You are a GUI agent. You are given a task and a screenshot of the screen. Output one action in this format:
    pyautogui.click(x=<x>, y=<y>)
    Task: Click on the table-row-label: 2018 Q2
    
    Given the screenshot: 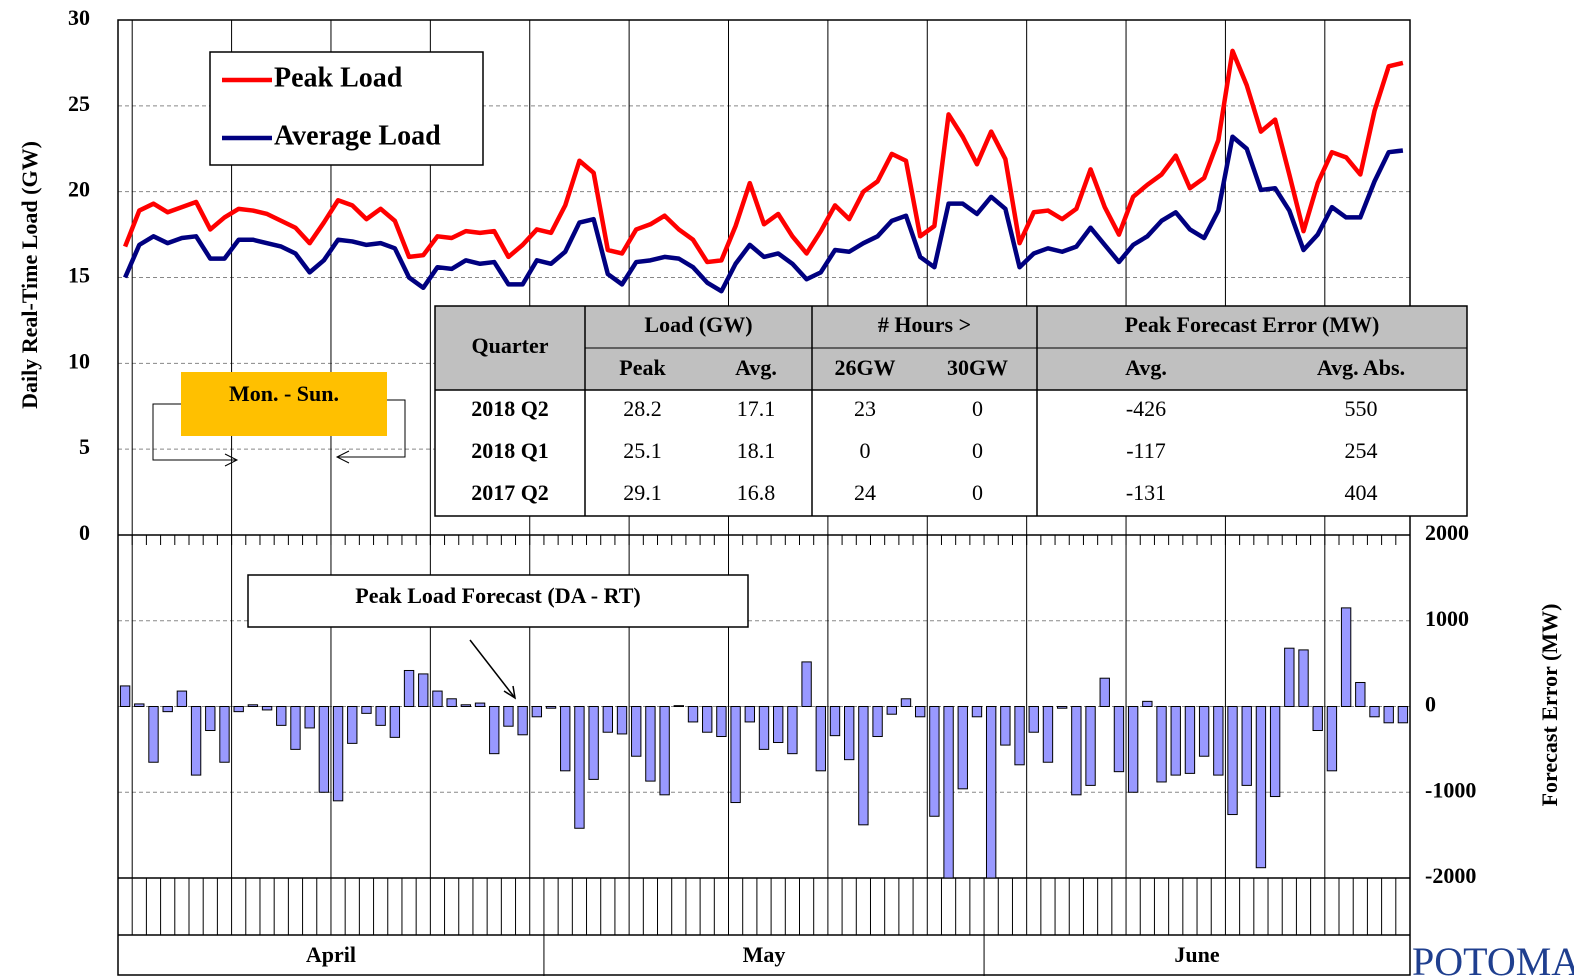 What is the action you would take?
    pyautogui.click(x=510, y=408)
    